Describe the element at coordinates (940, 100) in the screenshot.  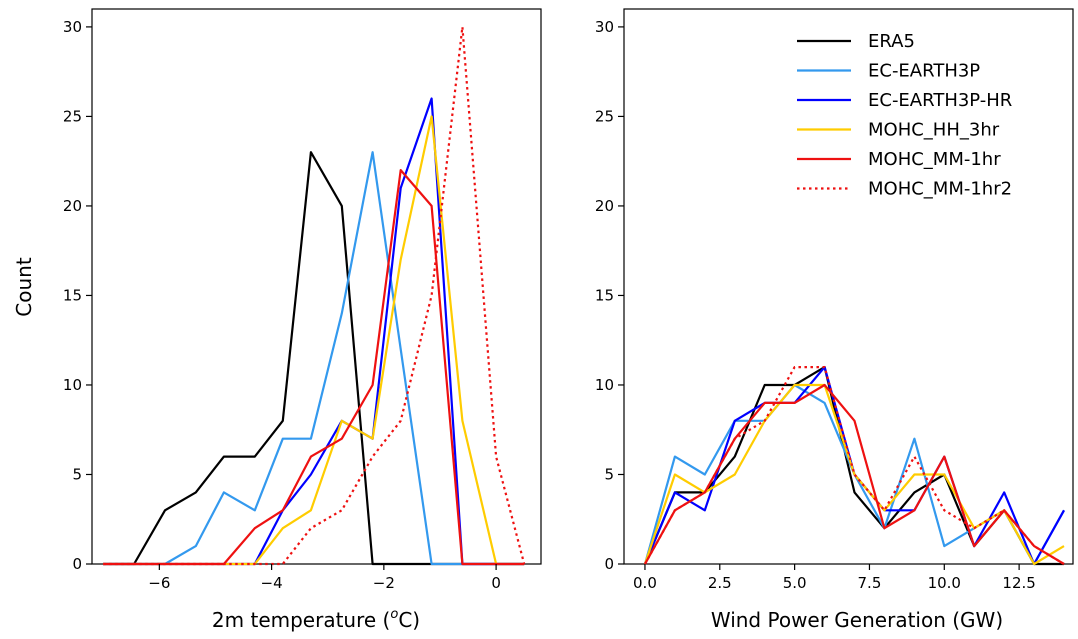
I see `legend-label: EC-EARTH3P-HR` at that location.